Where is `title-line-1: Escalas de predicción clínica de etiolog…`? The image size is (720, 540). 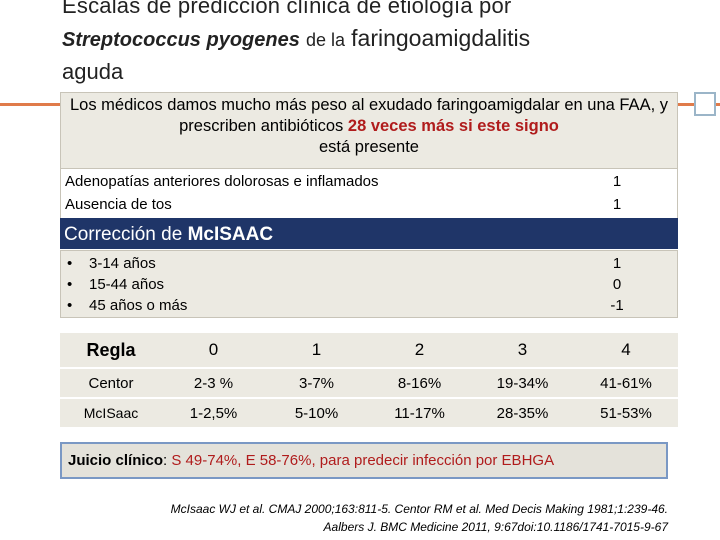
title-line-1: Escalas de predicción clínica de etiolog… is located at coordinates (287, 9).